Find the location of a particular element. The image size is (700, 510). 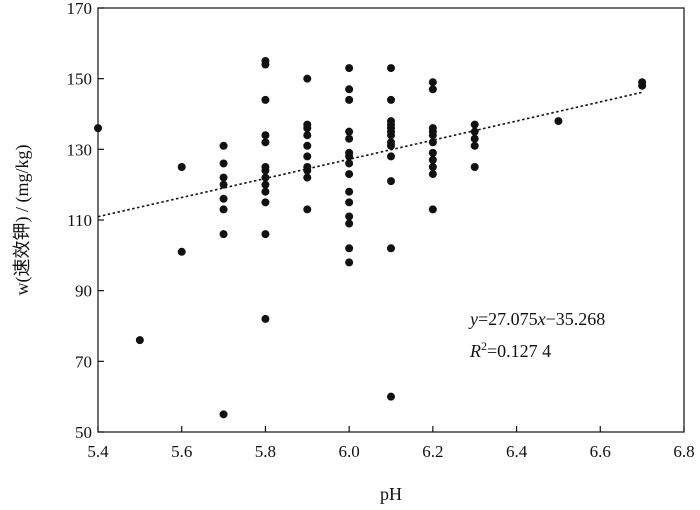

equation-y-var: y is located at coordinates (473, 319).